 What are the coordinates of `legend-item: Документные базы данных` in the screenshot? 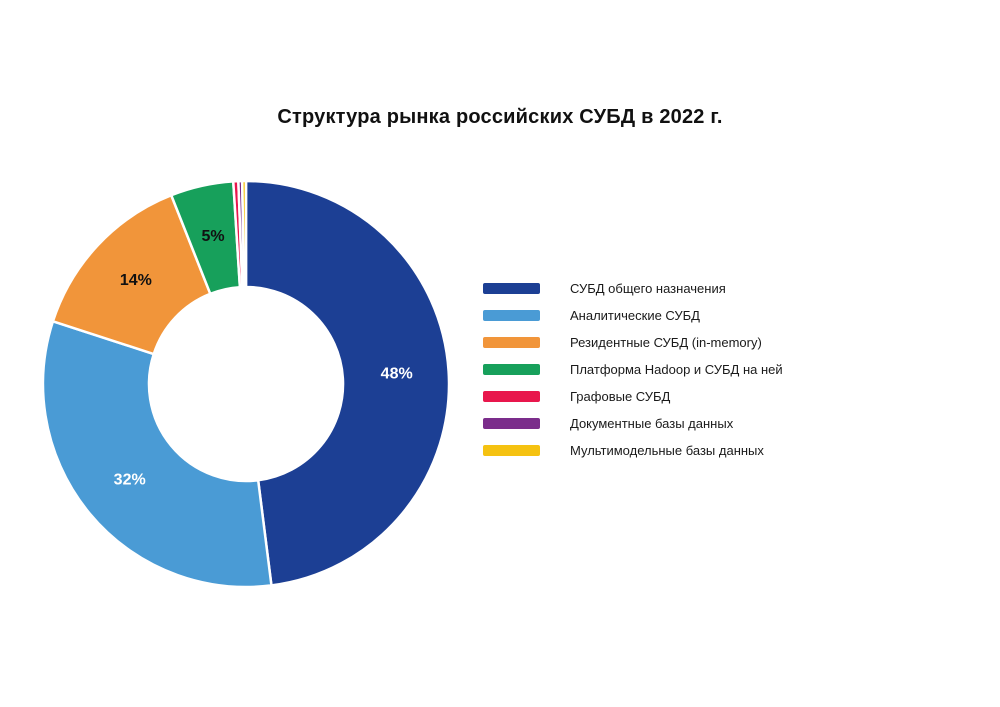 It's located at (633, 423).